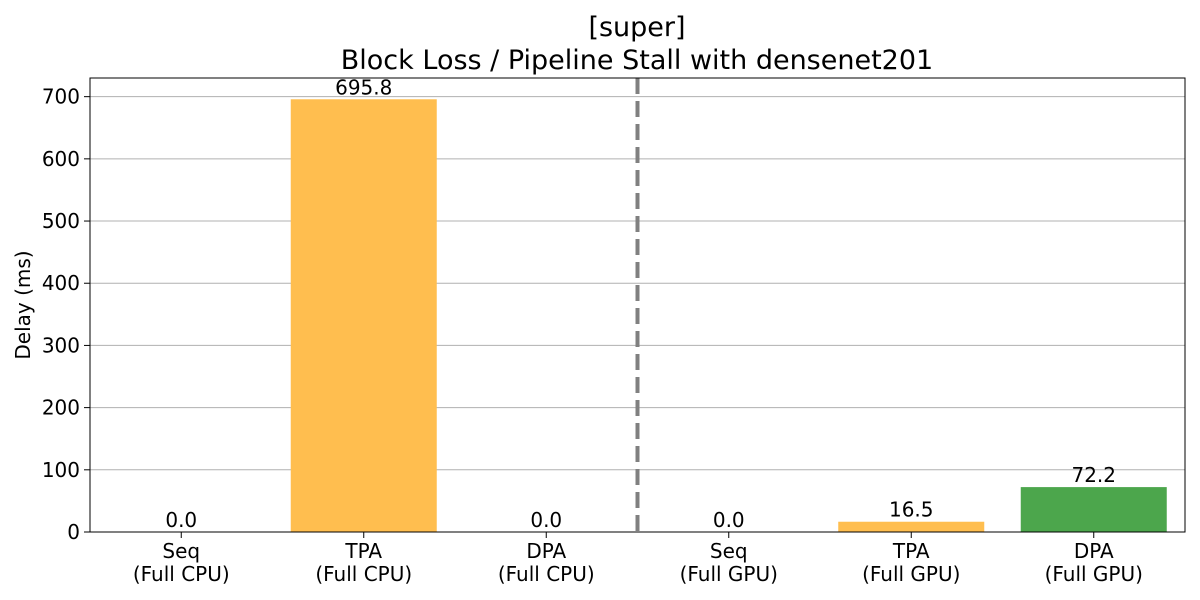 The height and width of the screenshot is (600, 1200). I want to click on y-axis-ticks: 0 100 200 300 400 500 600 700, so click(66, 314).